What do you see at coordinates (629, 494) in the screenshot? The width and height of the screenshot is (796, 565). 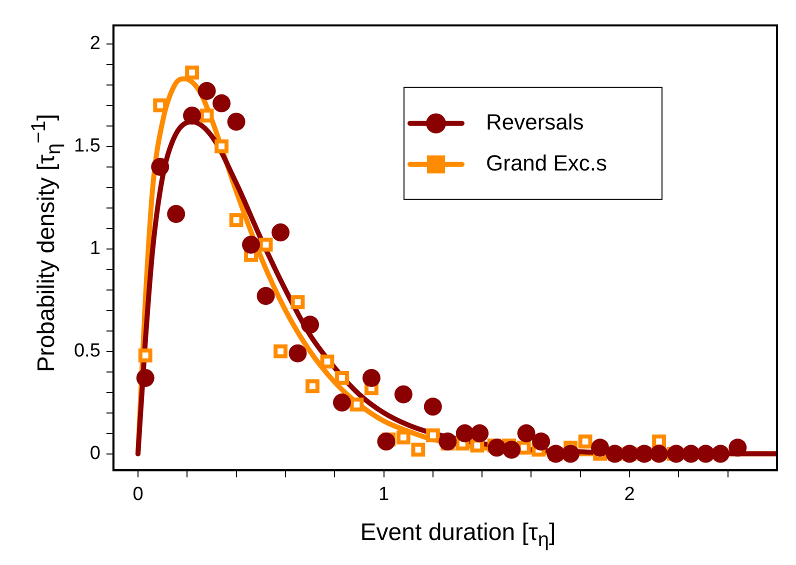 I see `x-tick-label: 2` at bounding box center [629, 494].